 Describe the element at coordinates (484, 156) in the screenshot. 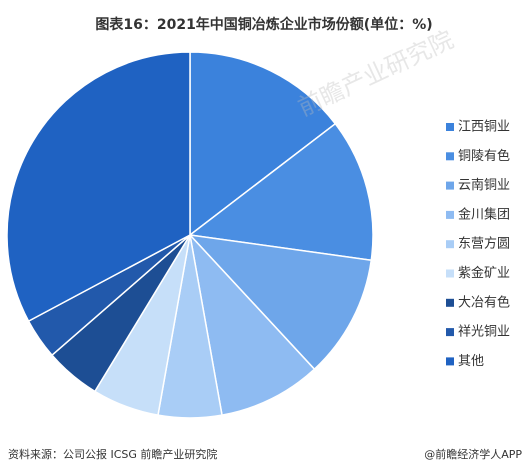

I see `legend-label: 铜陵有色` at that location.